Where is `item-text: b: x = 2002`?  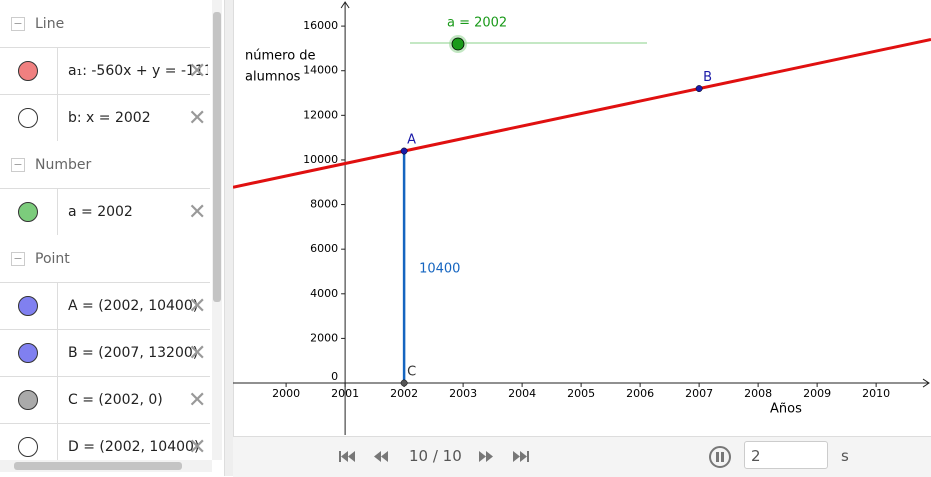 item-text: b: x = 2002 is located at coordinates (109, 118).